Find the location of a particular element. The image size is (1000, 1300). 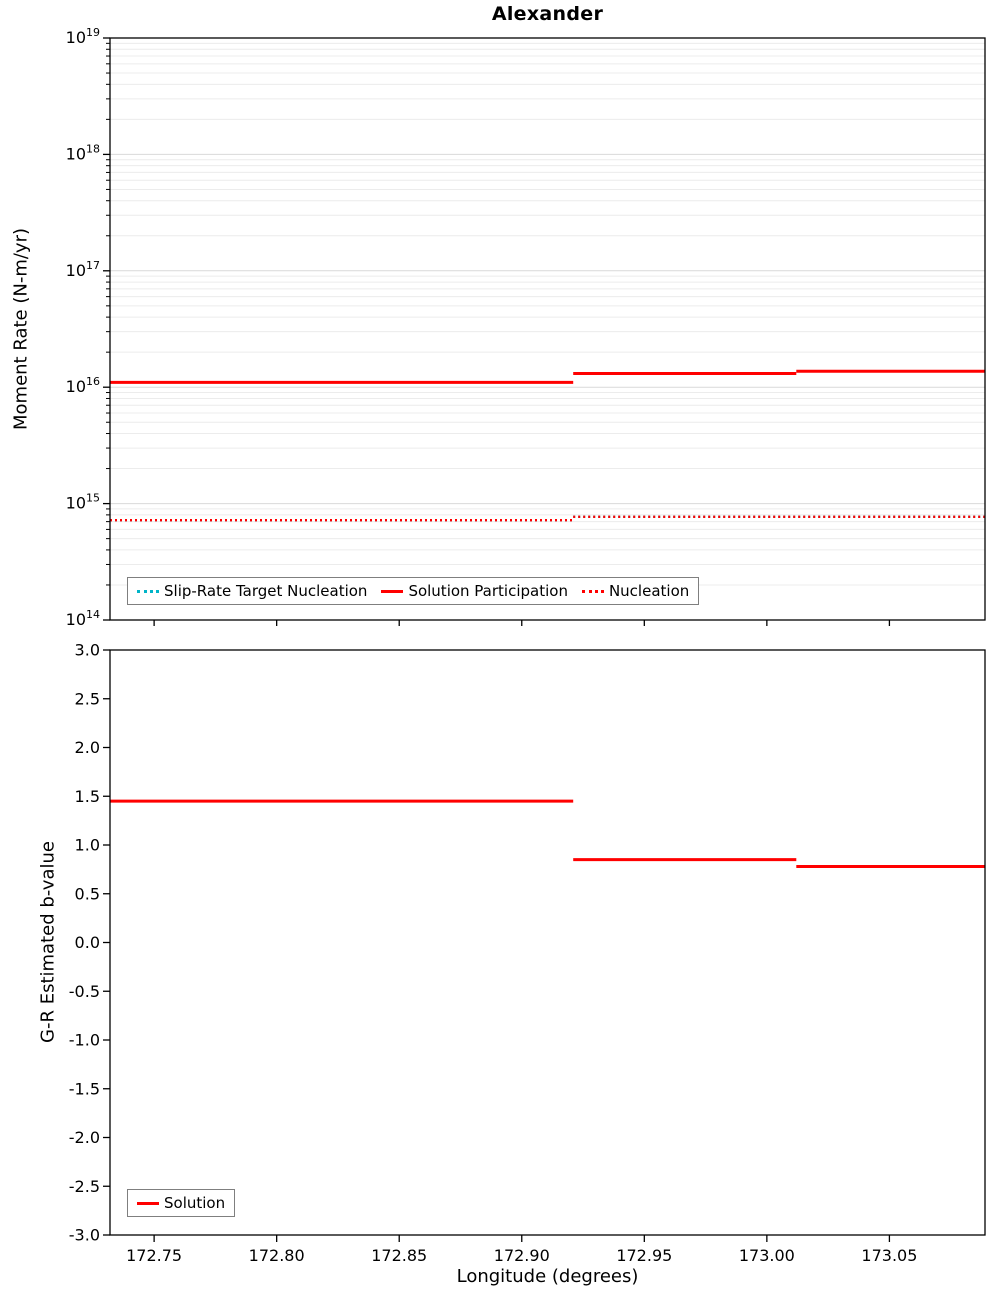

svg-text: 2.0 is located at coordinates (87, 747).